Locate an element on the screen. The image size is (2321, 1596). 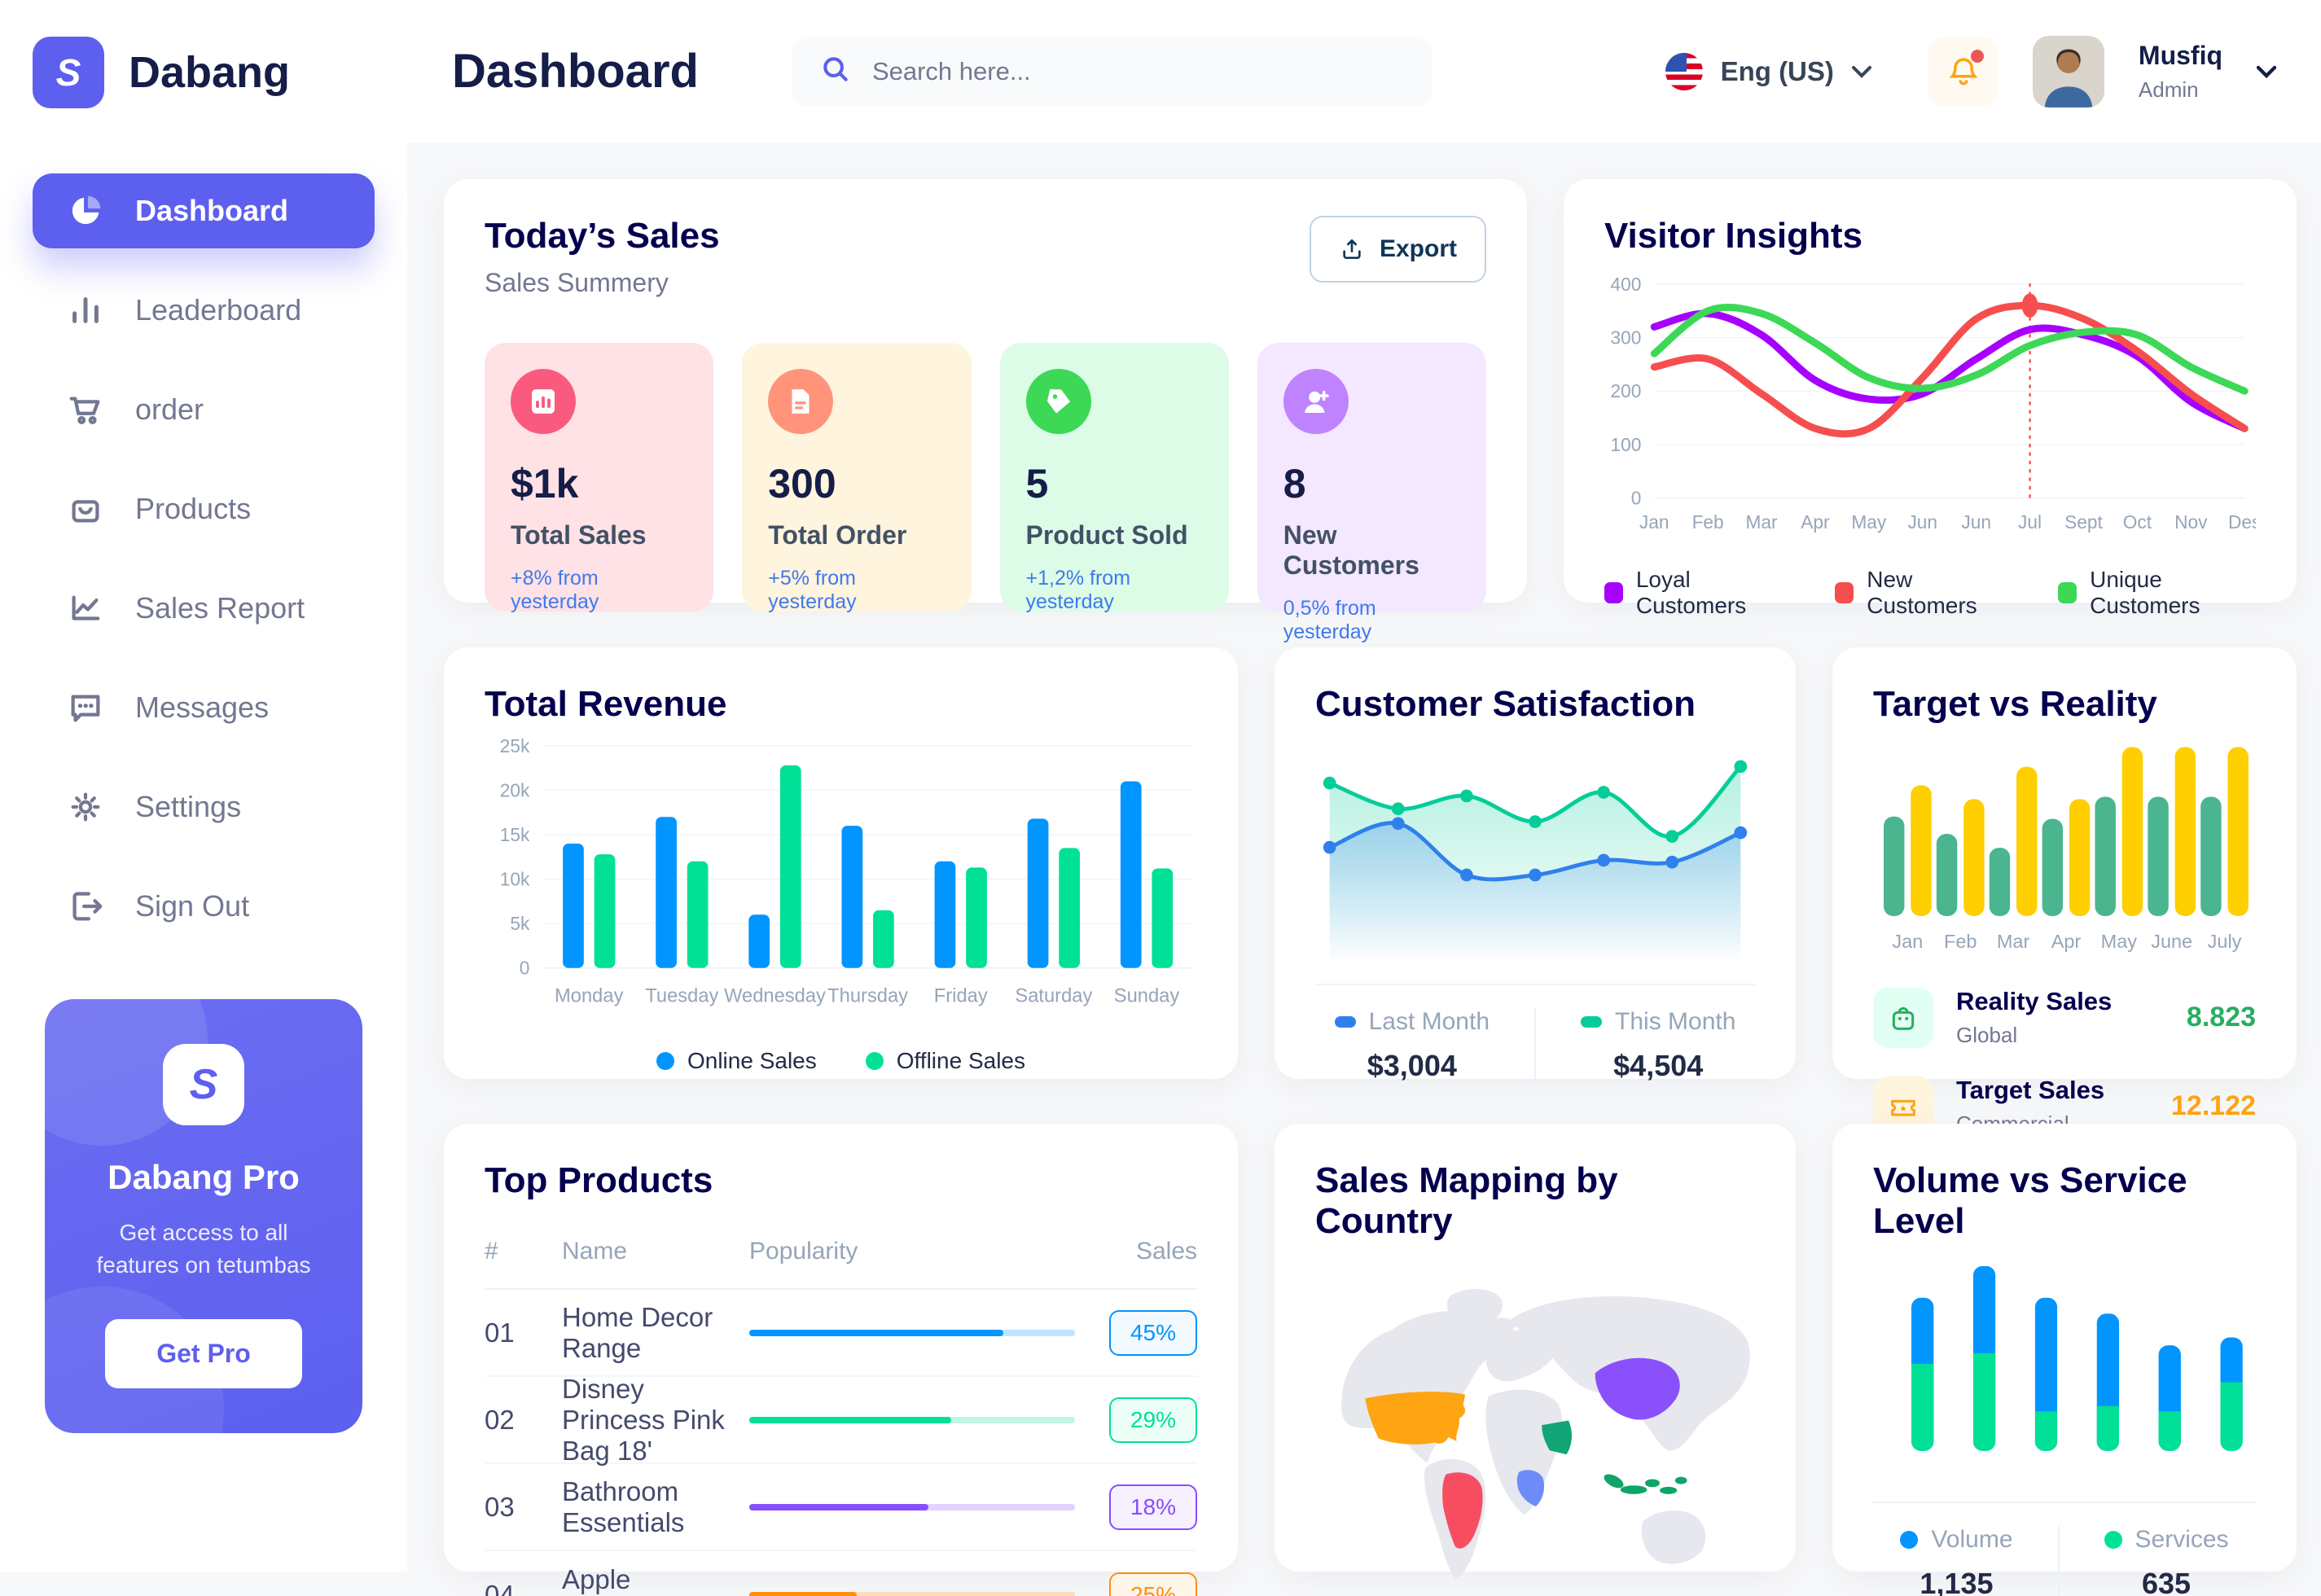
sidebar-item-sales-report: Sales Report is located at coordinates (204, 608).